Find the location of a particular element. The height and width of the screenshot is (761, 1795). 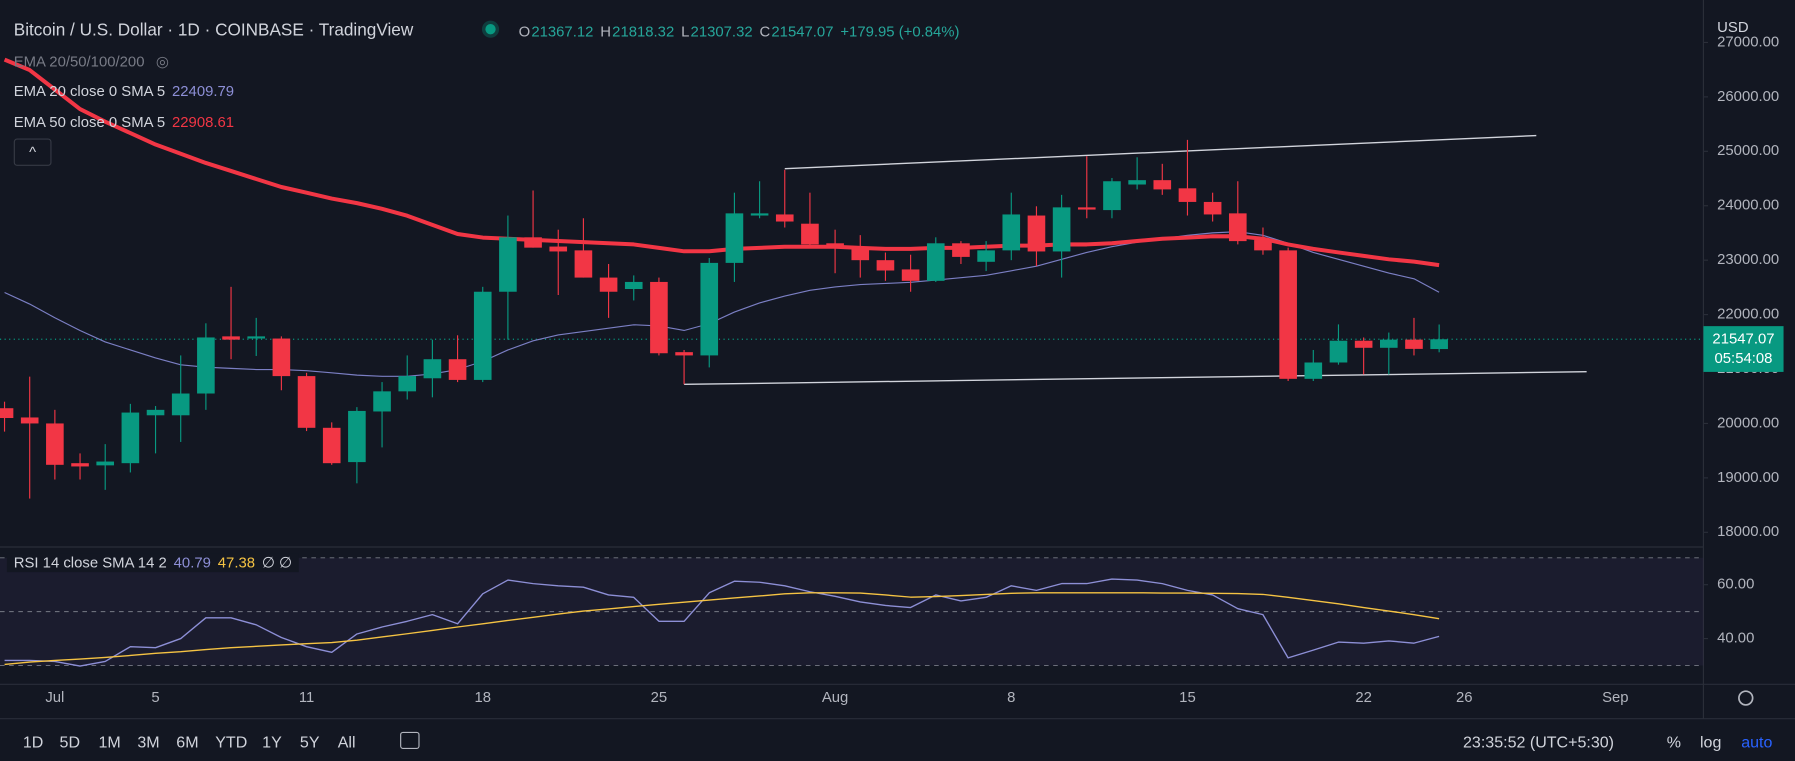

rsi-line is located at coordinates (722, 629).